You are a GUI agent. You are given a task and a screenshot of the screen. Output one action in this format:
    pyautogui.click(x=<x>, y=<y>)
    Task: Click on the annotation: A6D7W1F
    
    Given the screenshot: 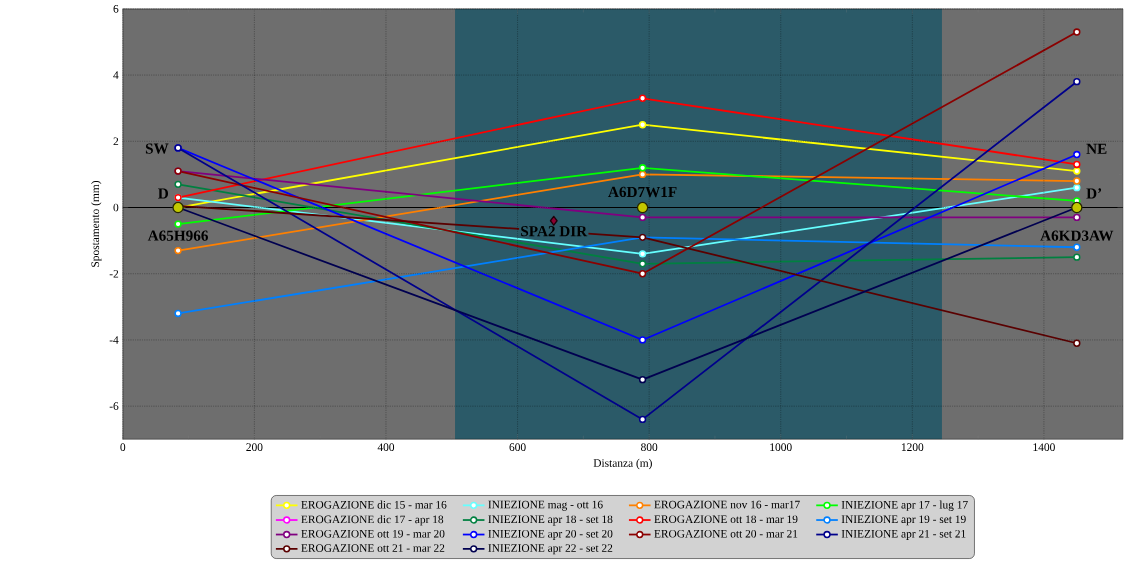 What is the action you would take?
    pyautogui.click(x=642, y=192)
    